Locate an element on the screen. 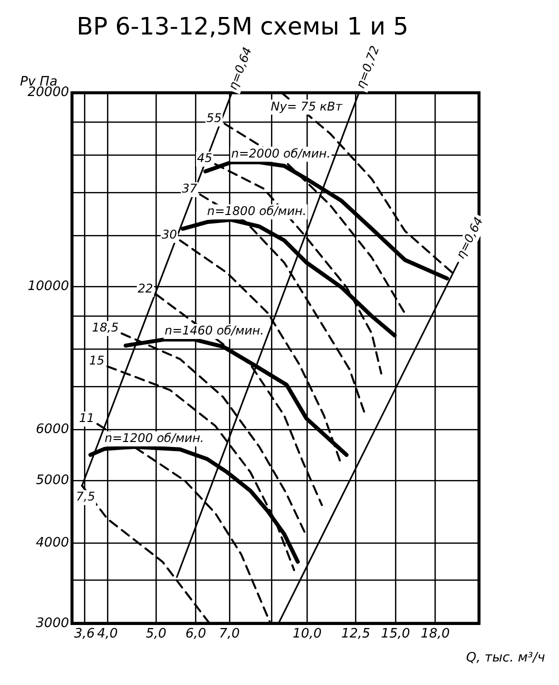 The height and width of the screenshot is (685, 559). x-tick-label: 10,0 is located at coordinates (307, 634).